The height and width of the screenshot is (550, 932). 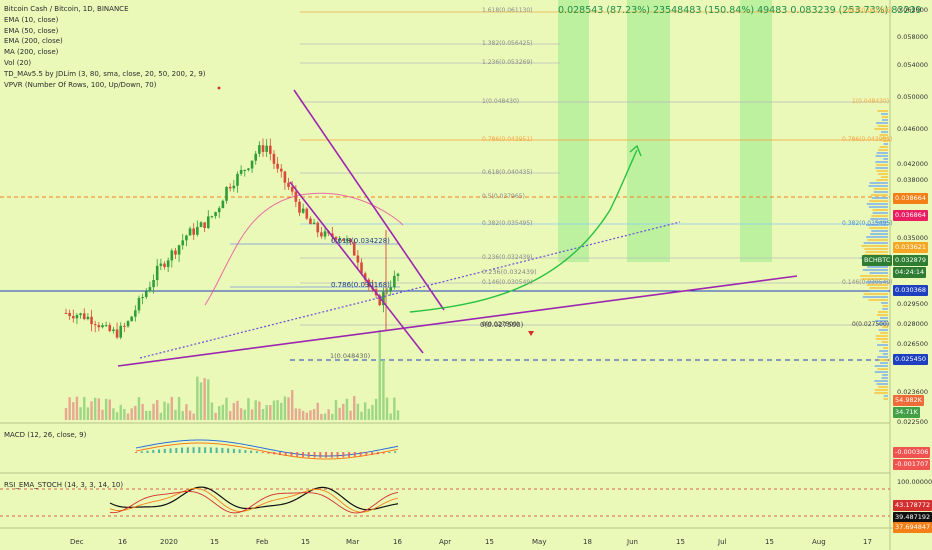 I want to click on macd-badge-2: -0.001707, so click(x=912, y=464).